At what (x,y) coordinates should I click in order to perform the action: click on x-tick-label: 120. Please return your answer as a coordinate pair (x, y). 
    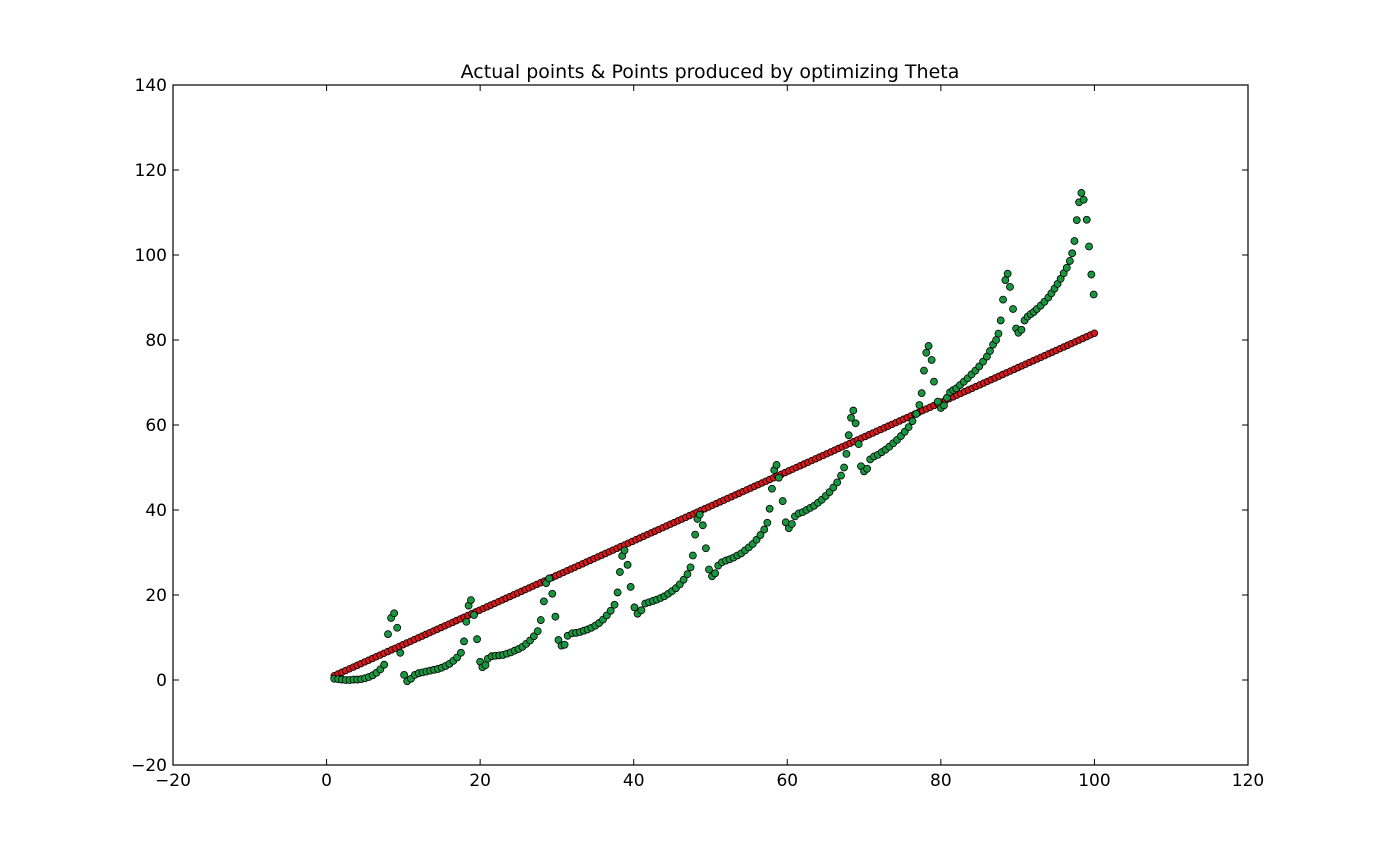
    Looking at the image, I should click on (1248, 781).